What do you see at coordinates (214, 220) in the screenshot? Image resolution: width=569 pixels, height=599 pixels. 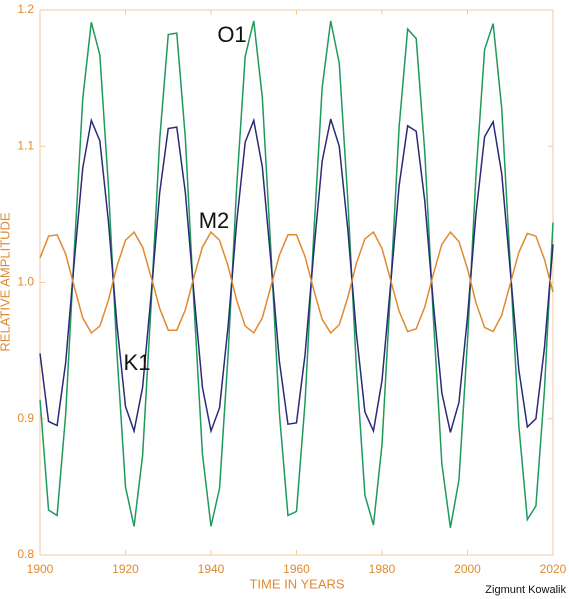 I see `series-label: M2` at bounding box center [214, 220].